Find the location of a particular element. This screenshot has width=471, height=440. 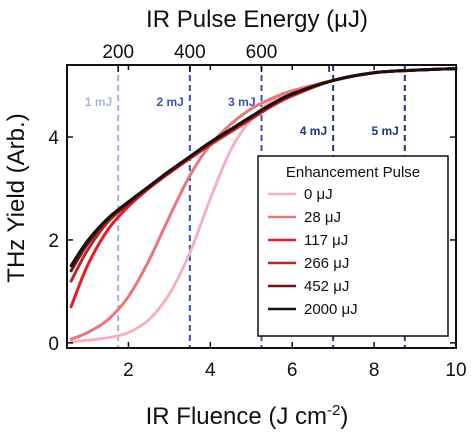

y-axis-label: THz Yield (Arb.) is located at coordinates (16, 197).